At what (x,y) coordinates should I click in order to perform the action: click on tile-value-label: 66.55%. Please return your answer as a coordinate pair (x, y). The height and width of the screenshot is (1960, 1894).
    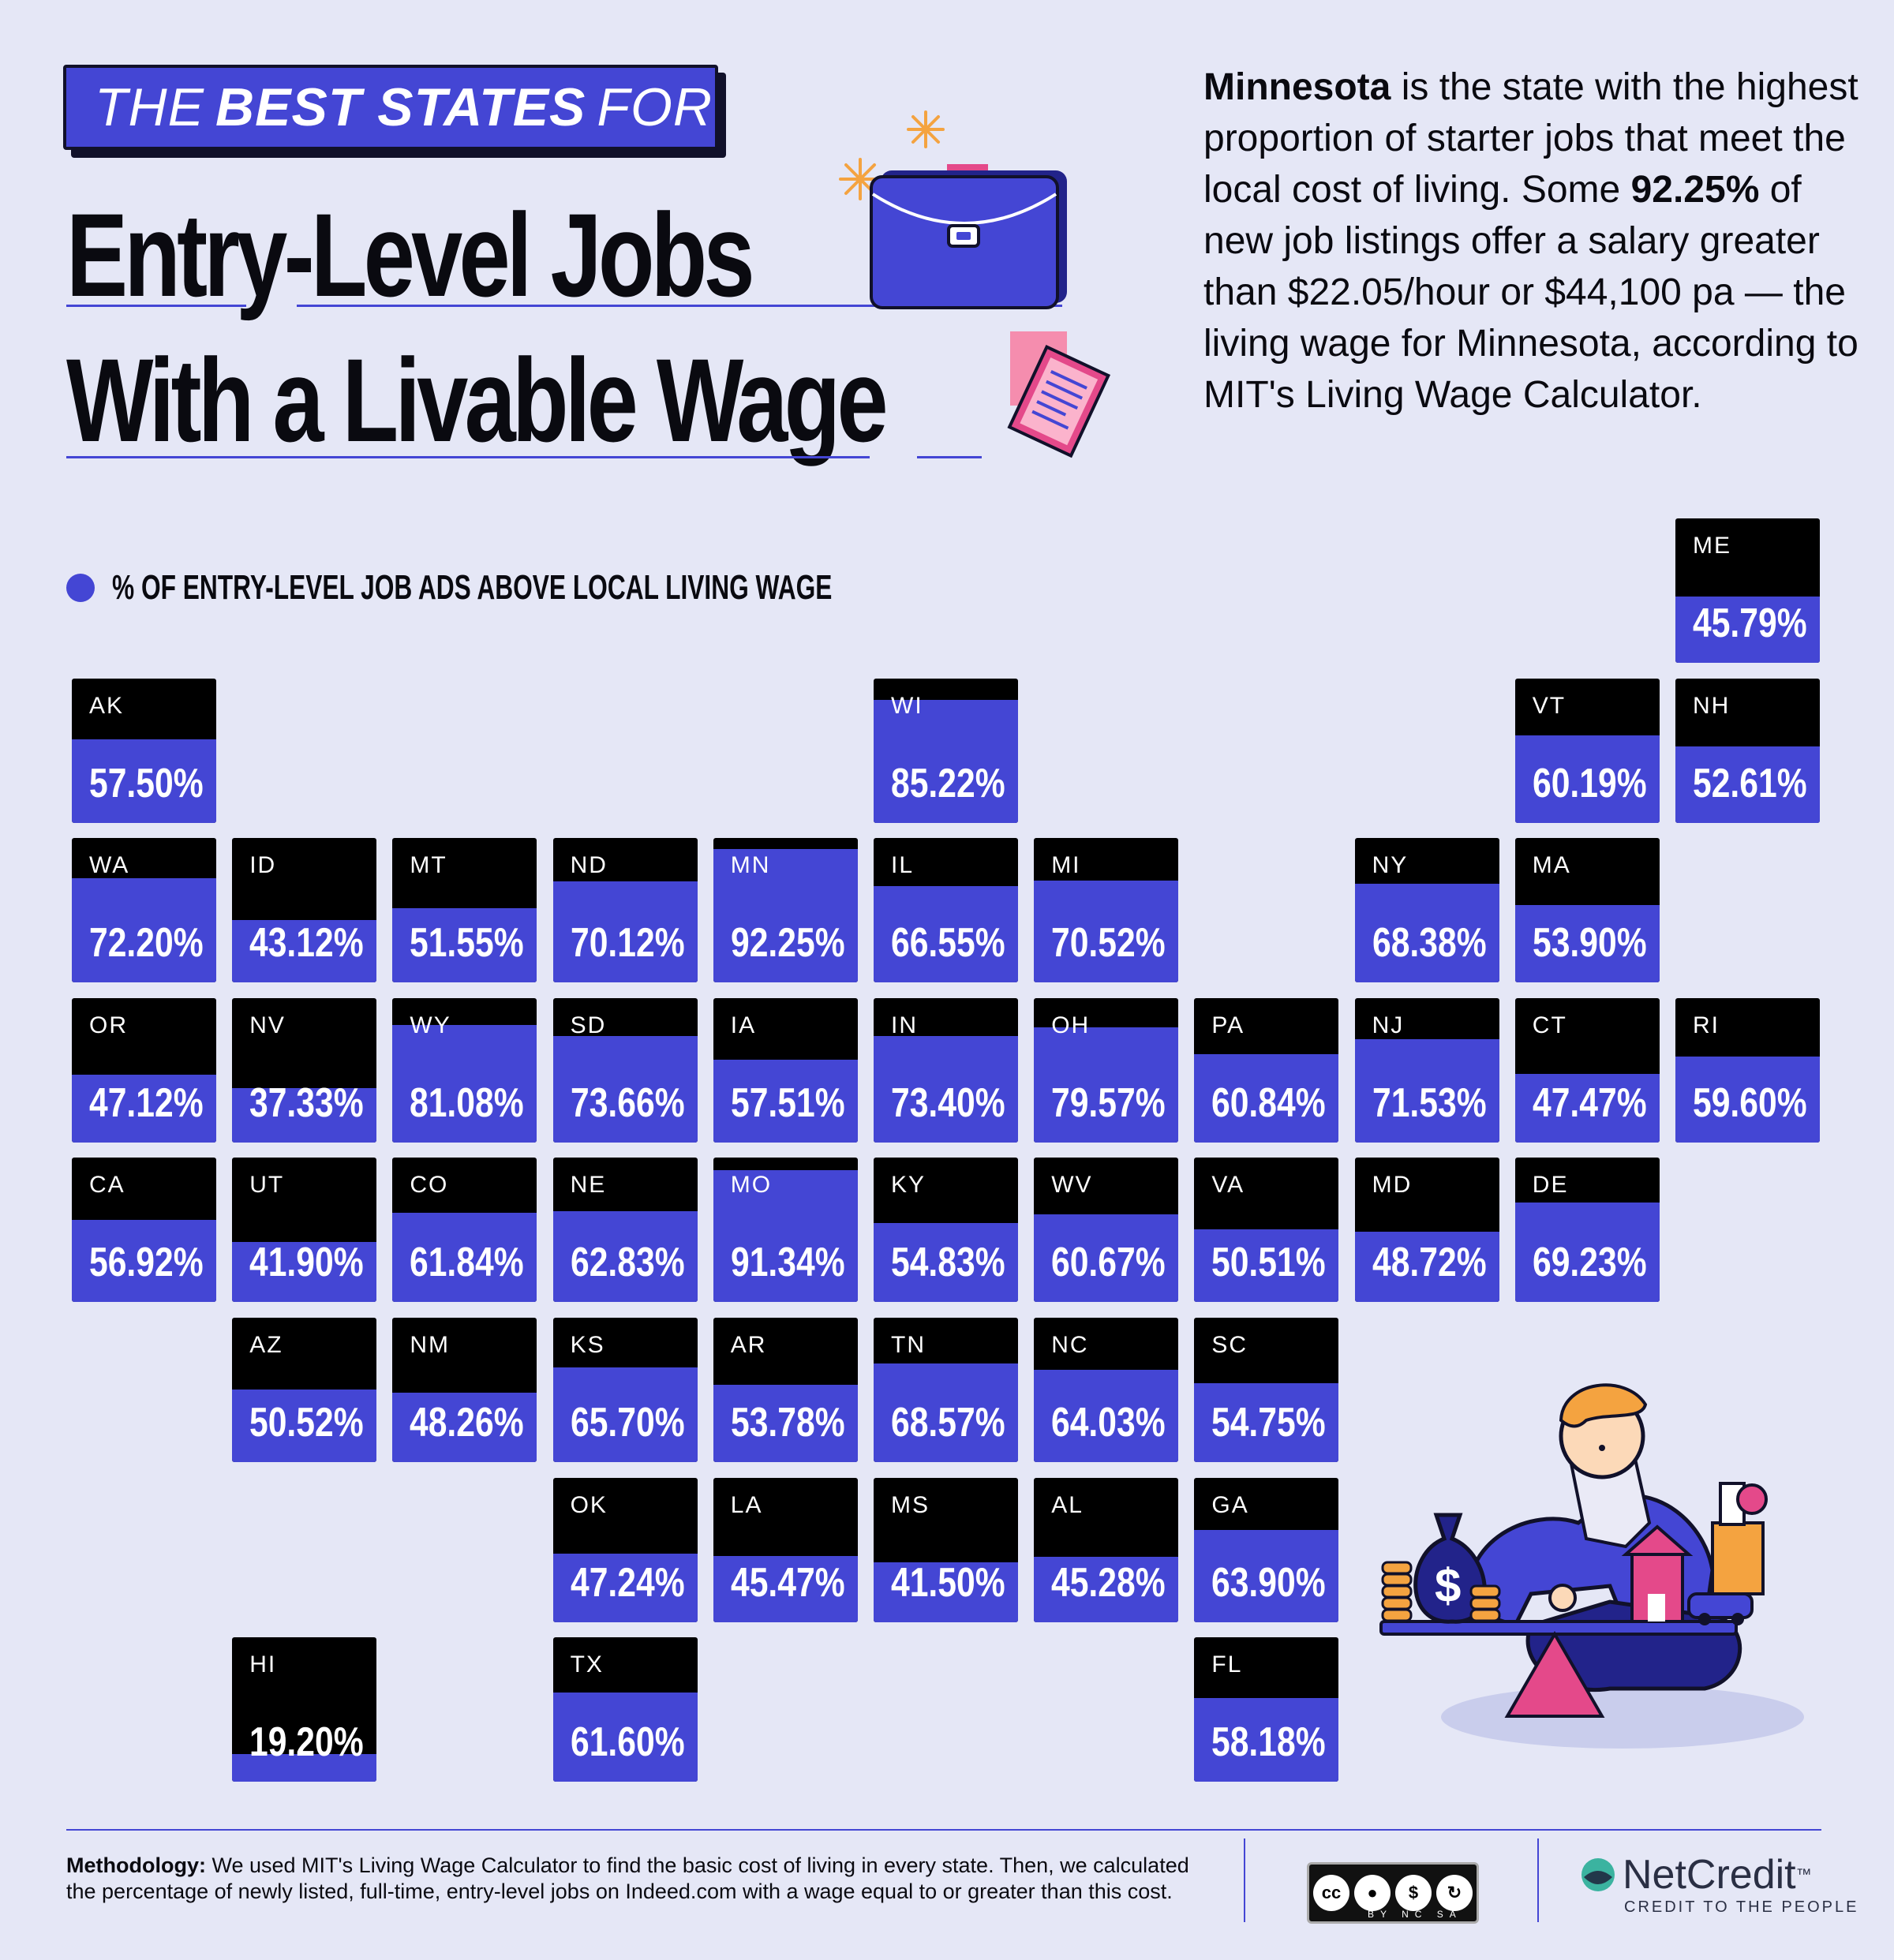
    Looking at the image, I should click on (948, 944).